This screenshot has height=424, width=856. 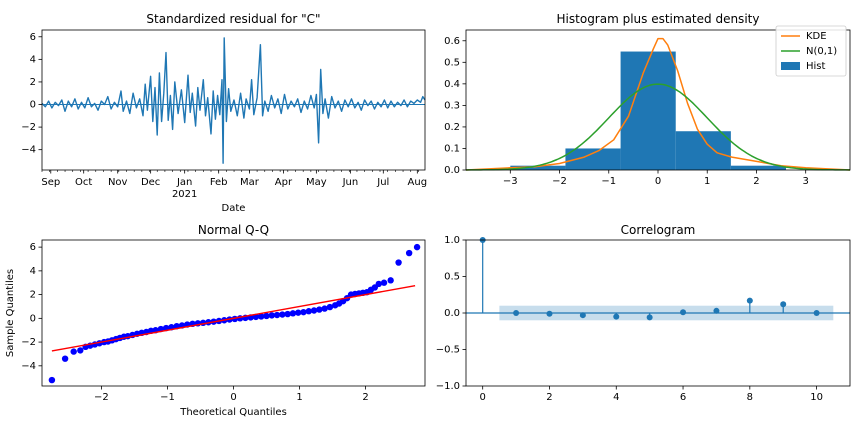 I want to click on acf-ytick-label: 0.5, so click(x=452, y=277).